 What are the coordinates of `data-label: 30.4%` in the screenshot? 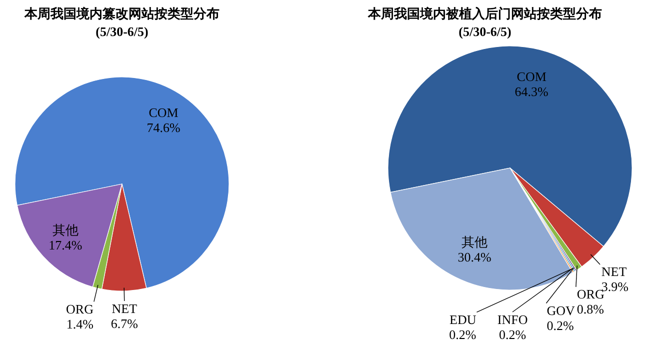 It's located at (475, 256).